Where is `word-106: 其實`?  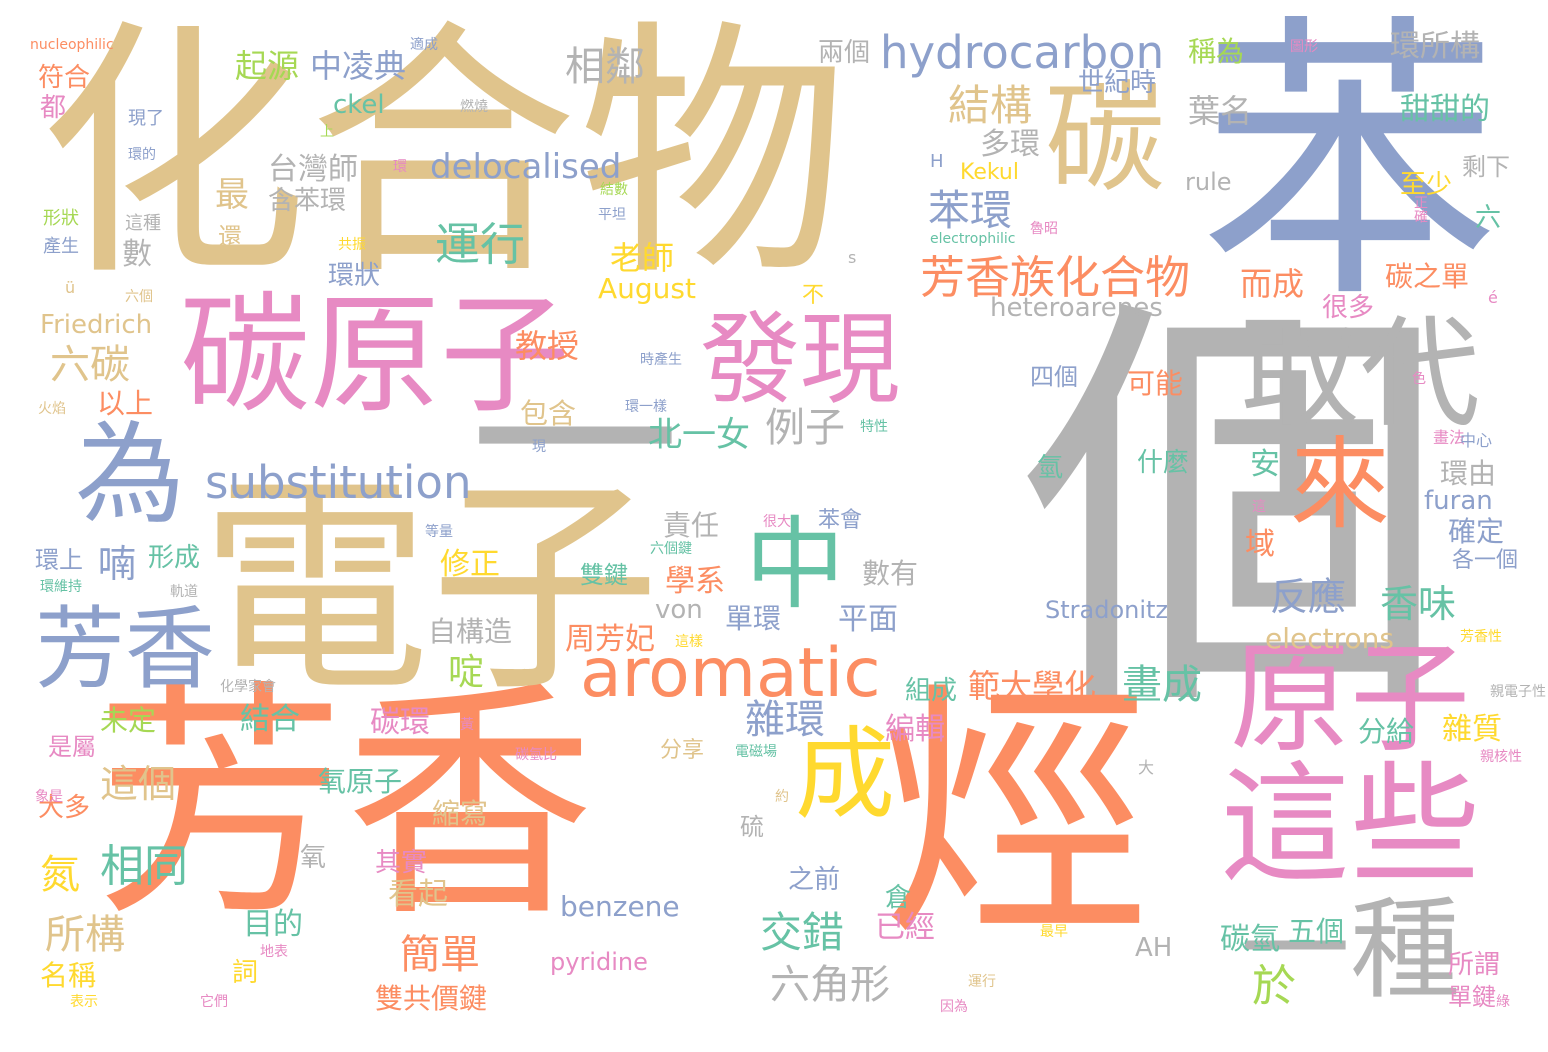 word-106: 其實 is located at coordinates (401, 863).